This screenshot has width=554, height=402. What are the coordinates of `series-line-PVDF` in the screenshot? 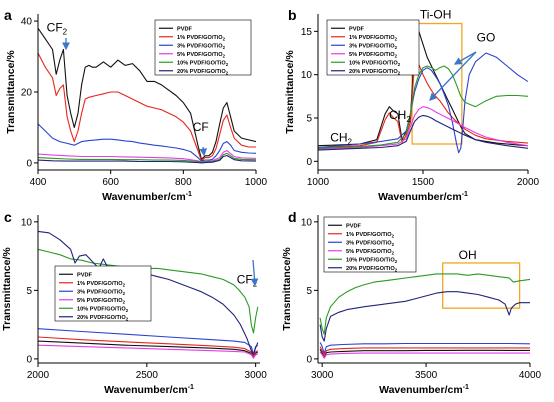 It's located at (147, 93).